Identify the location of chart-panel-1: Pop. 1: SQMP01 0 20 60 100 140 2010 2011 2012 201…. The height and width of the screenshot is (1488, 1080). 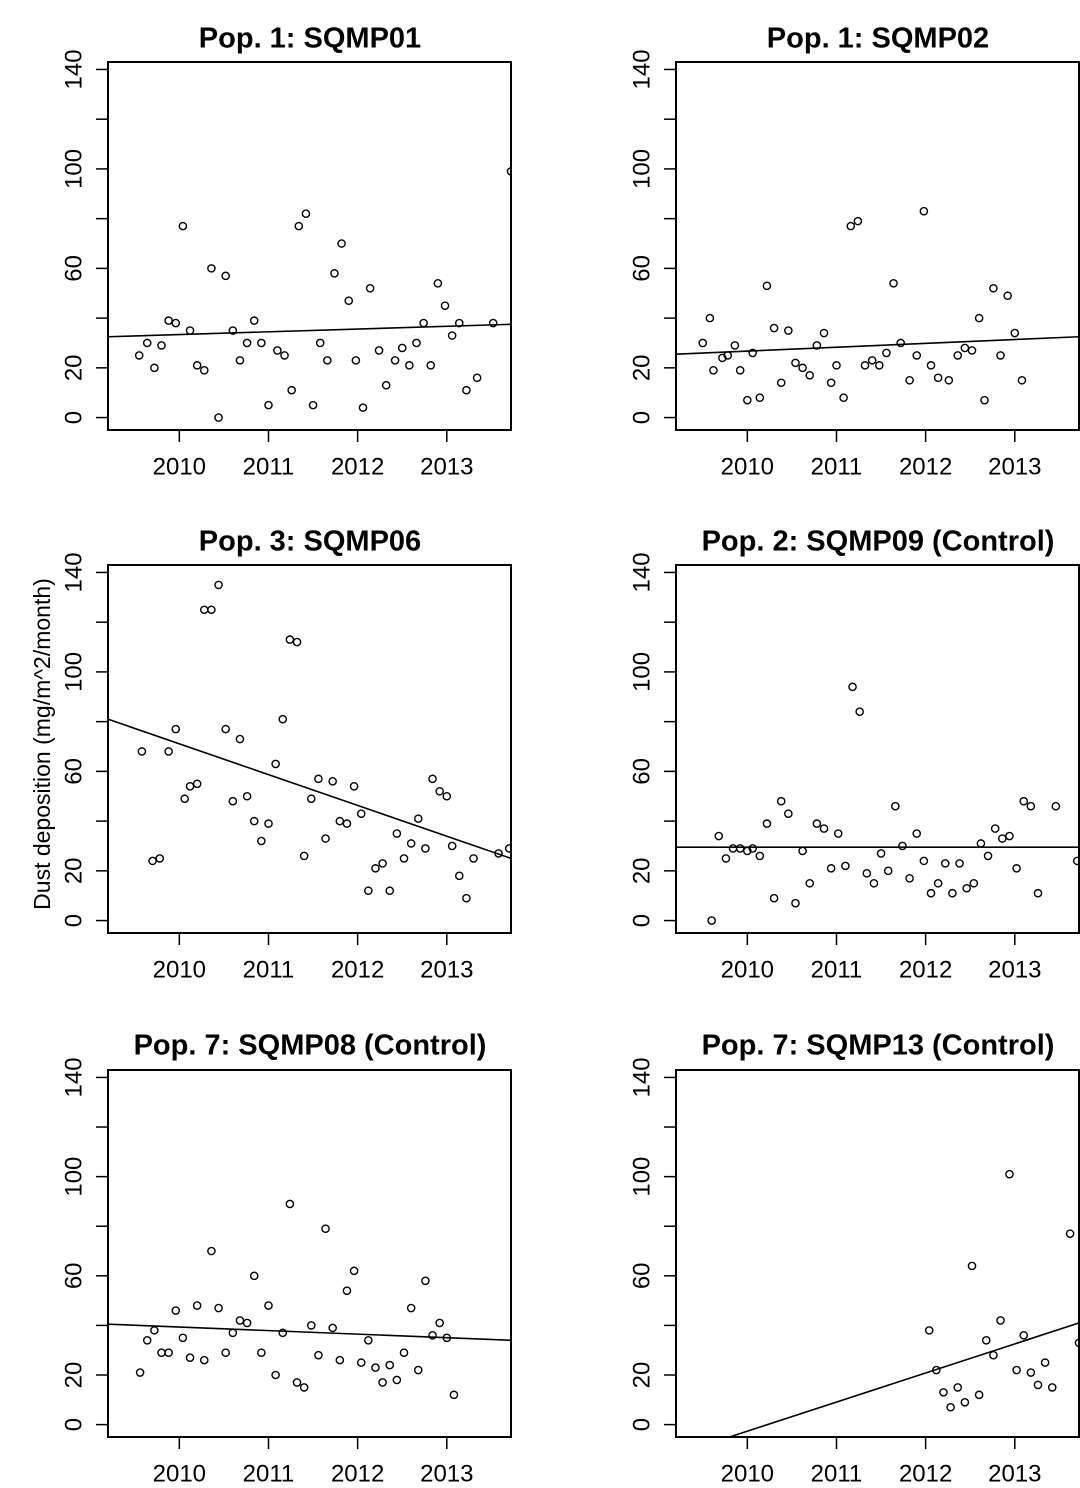
(286, 251).